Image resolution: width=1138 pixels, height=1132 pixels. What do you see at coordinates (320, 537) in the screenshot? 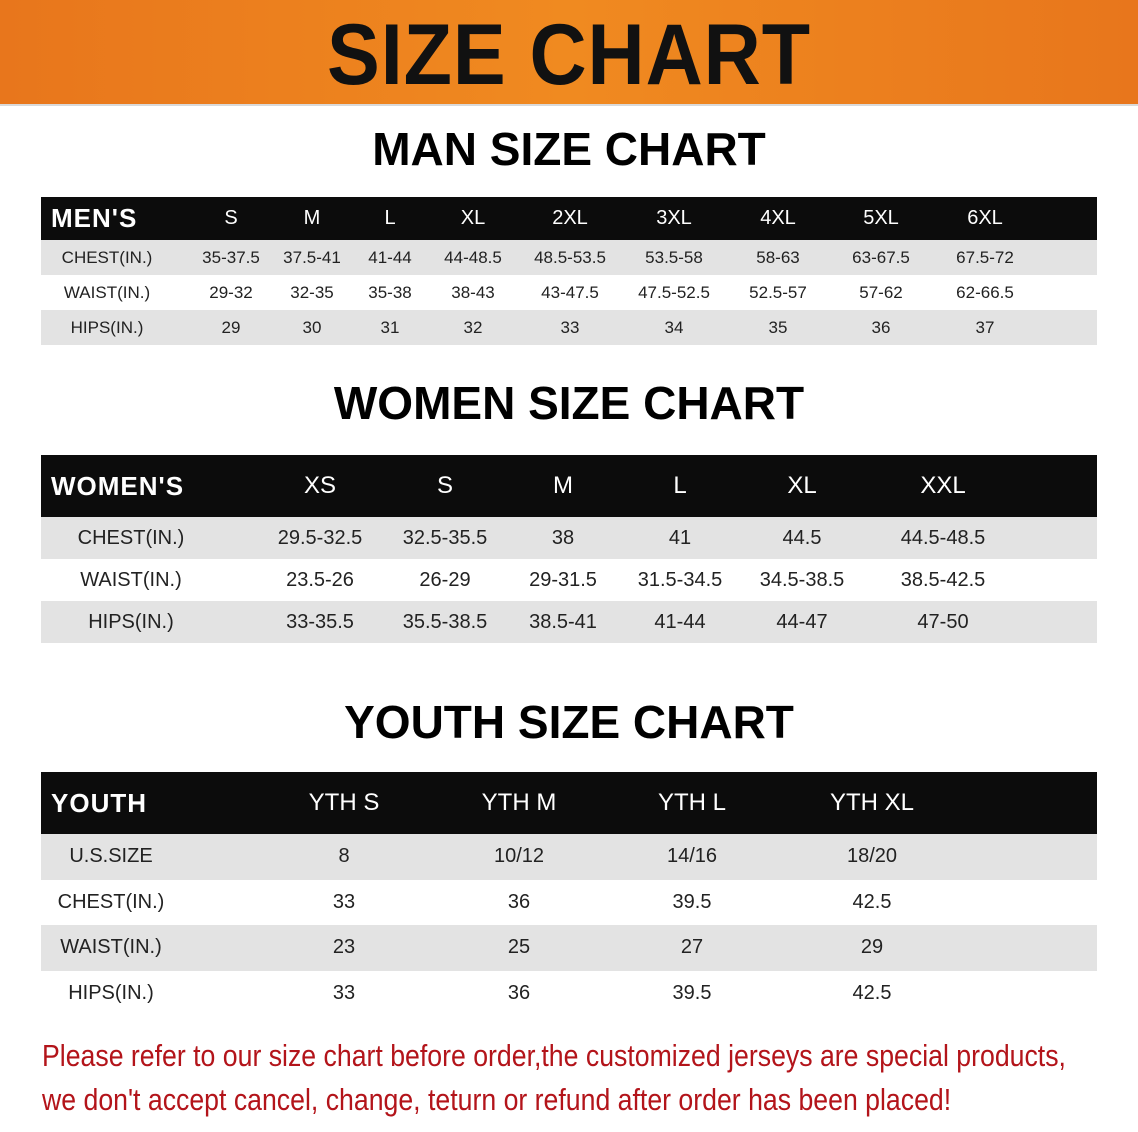
I see `table-cell: 29.5-32.5` at bounding box center [320, 537].